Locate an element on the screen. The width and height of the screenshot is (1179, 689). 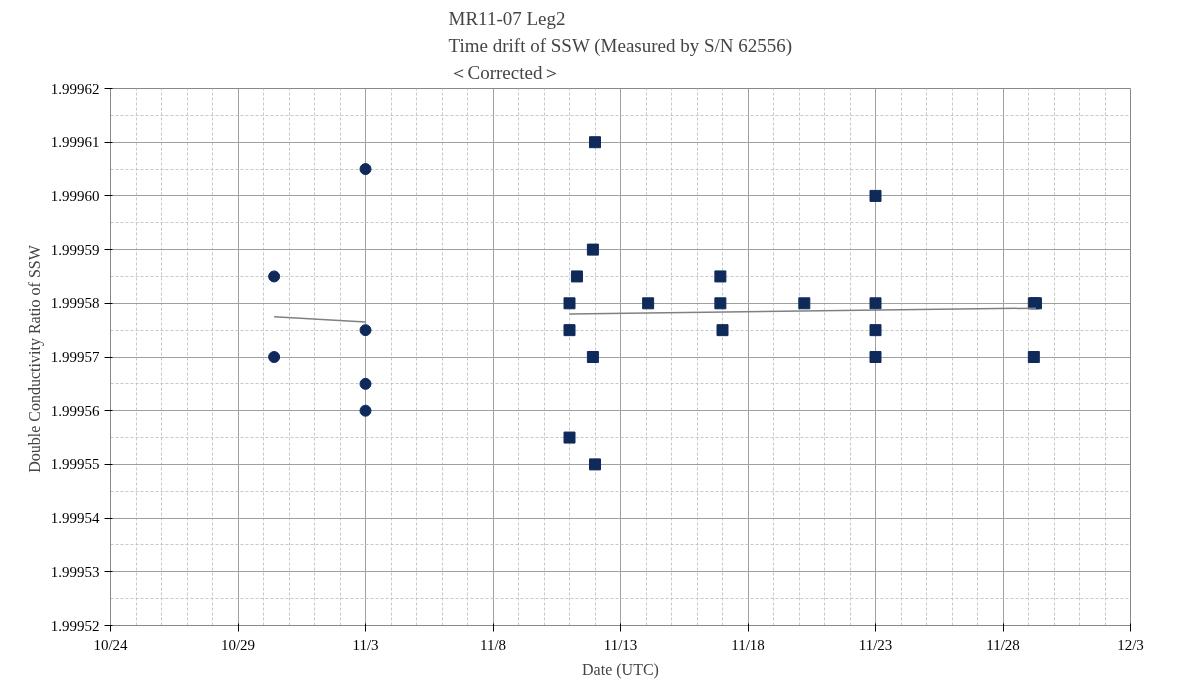
x-tick-label: 12/3 is located at coordinates (1130, 644).